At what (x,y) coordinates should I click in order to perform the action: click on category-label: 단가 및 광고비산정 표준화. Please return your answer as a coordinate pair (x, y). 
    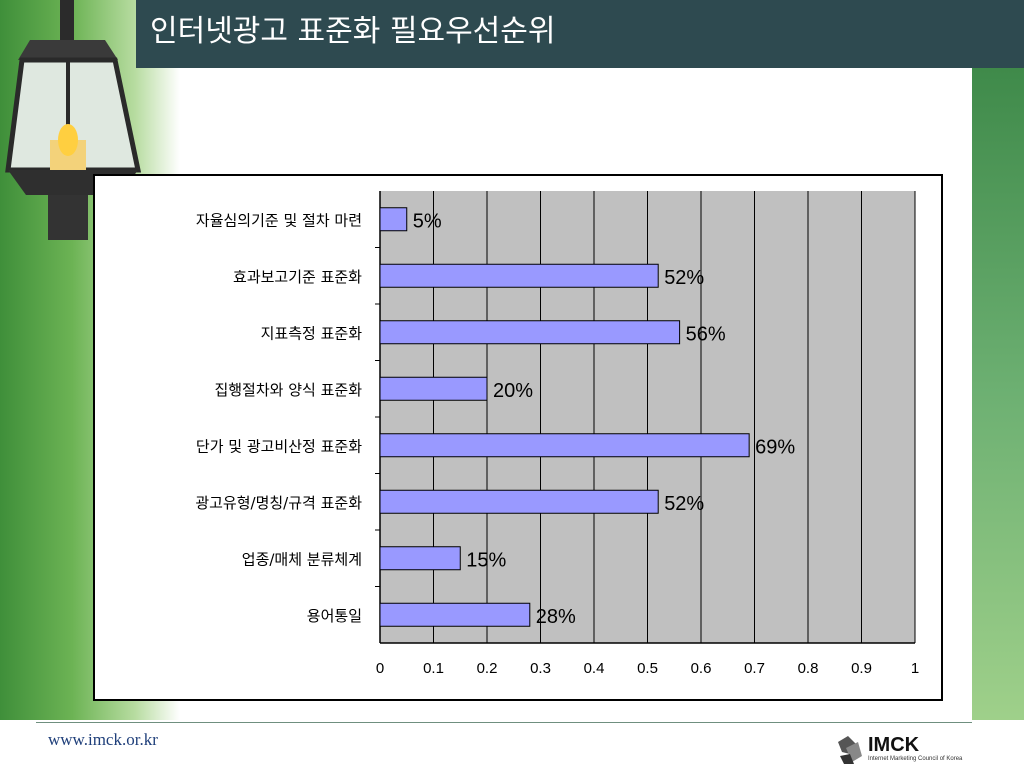
    Looking at the image, I should click on (279, 446).